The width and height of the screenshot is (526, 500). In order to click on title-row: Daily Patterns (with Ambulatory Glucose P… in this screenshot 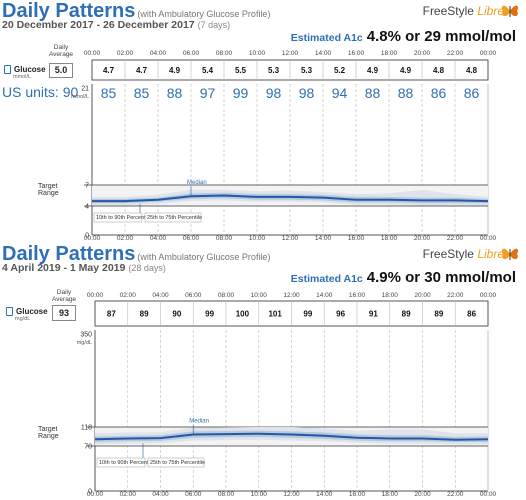, I will do `click(136, 11)`.